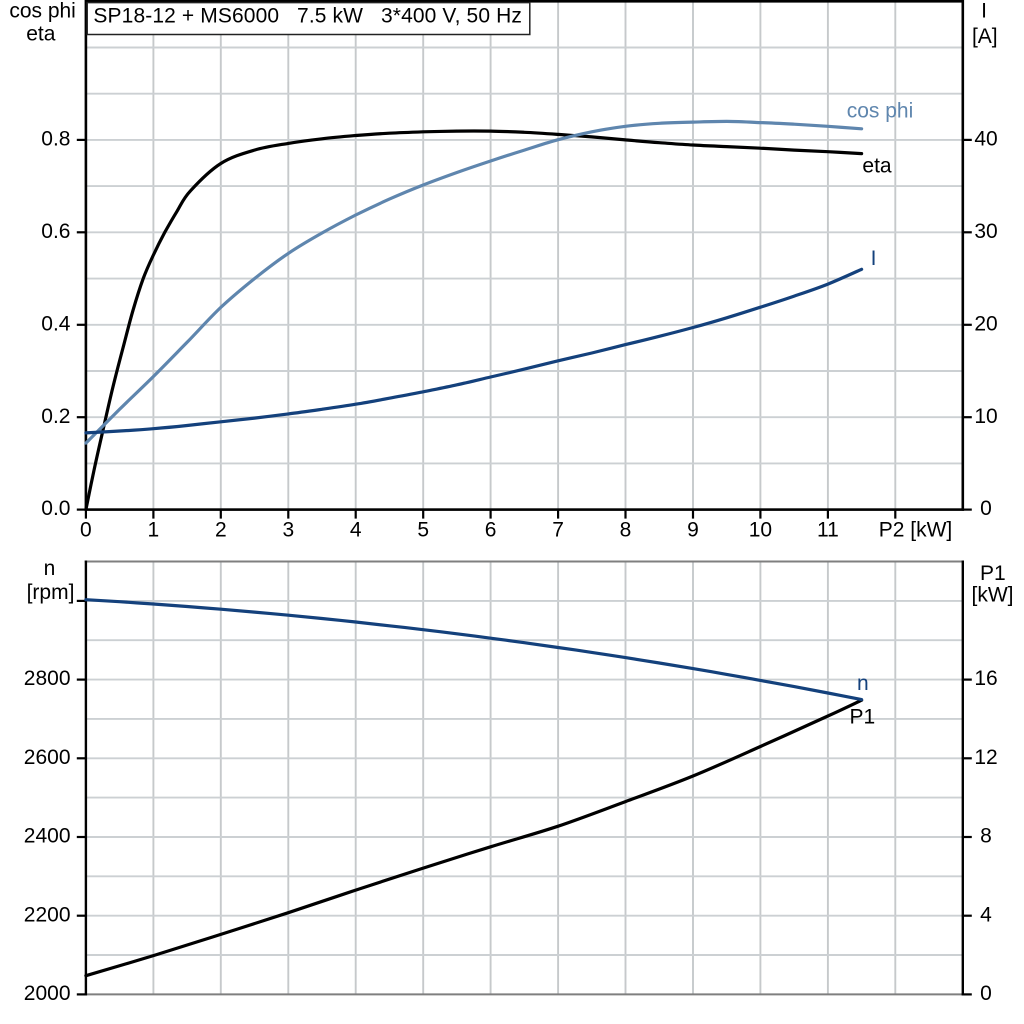  I want to click on svg-text: 0.8, so click(55, 139).